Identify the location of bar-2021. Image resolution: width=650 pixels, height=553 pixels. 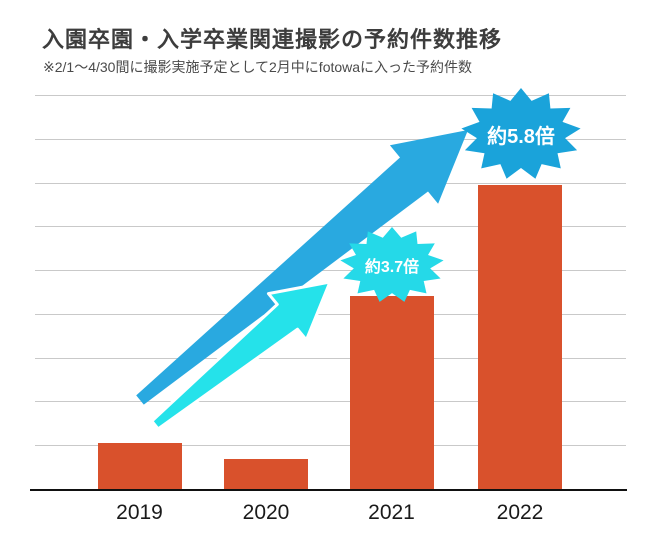
(391, 392).